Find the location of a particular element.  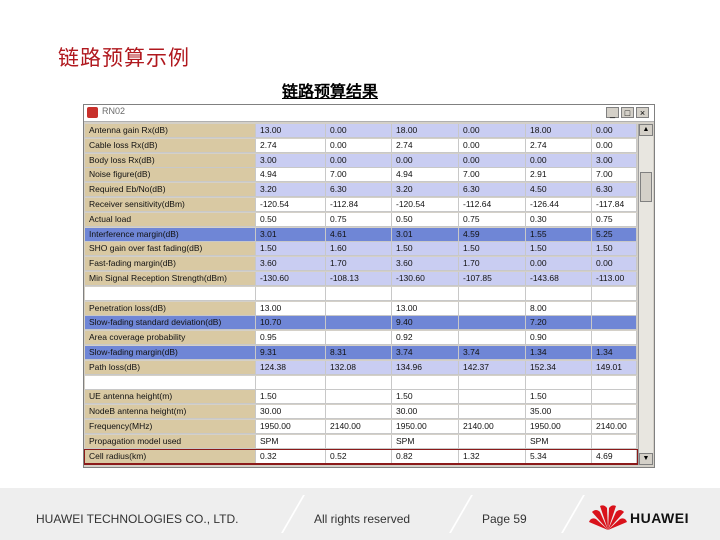

table-cell: 0.95 is located at coordinates (291, 338).